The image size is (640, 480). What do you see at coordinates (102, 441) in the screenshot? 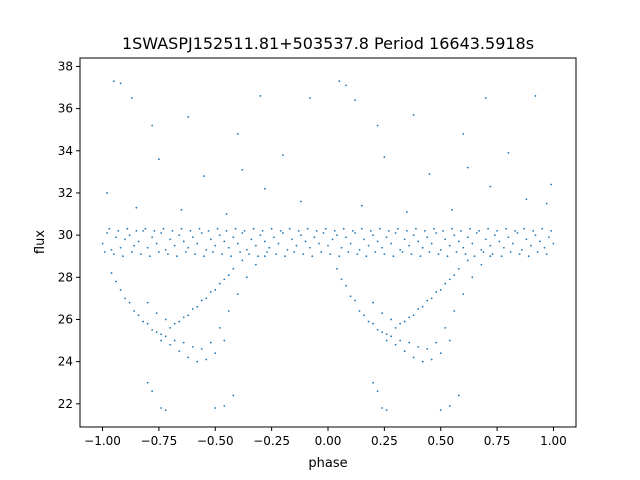
I see `x-tick-label: −1.00` at bounding box center [102, 441].